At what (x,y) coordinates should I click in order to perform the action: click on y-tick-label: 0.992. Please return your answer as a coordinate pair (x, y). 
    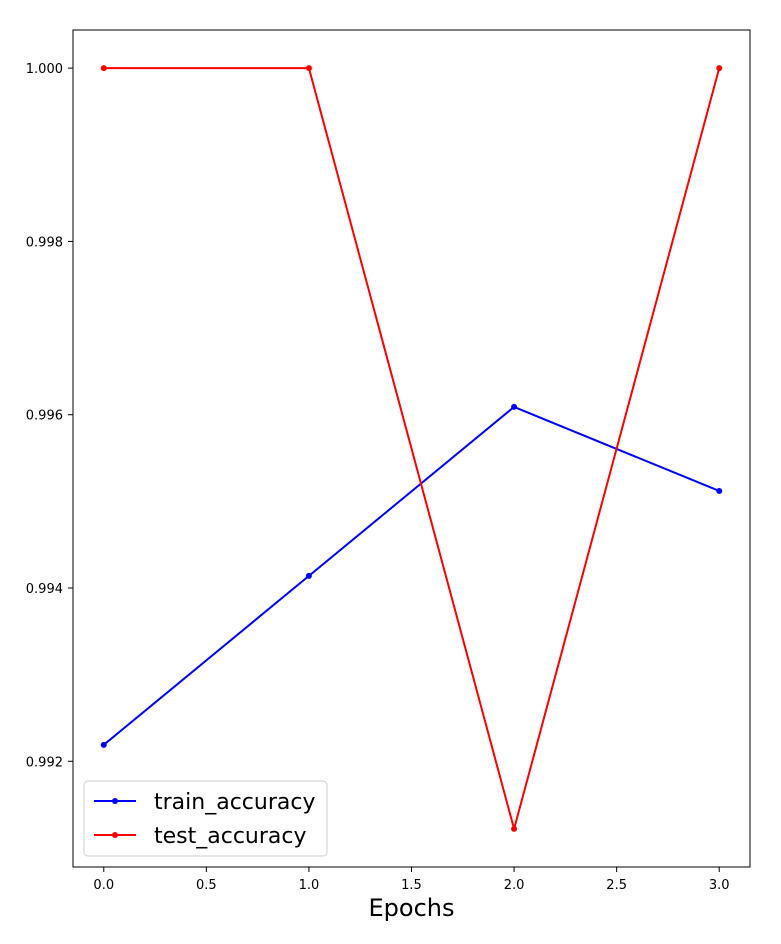
    Looking at the image, I should click on (44, 762).